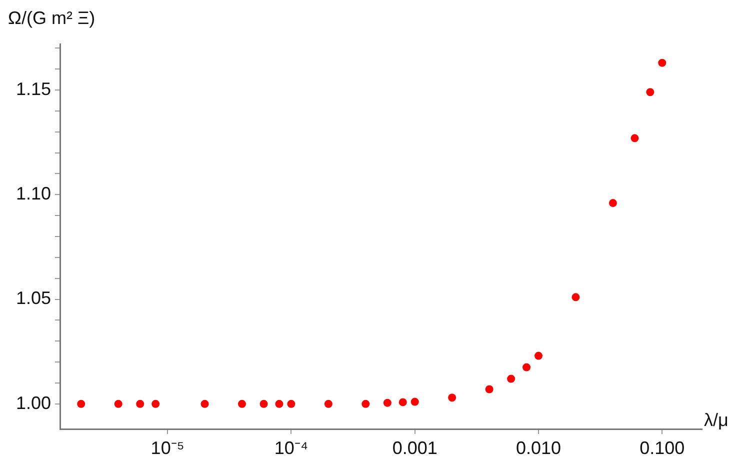 This screenshot has height=473, width=750. I want to click on y-tick-label: 1.00, so click(33, 402).